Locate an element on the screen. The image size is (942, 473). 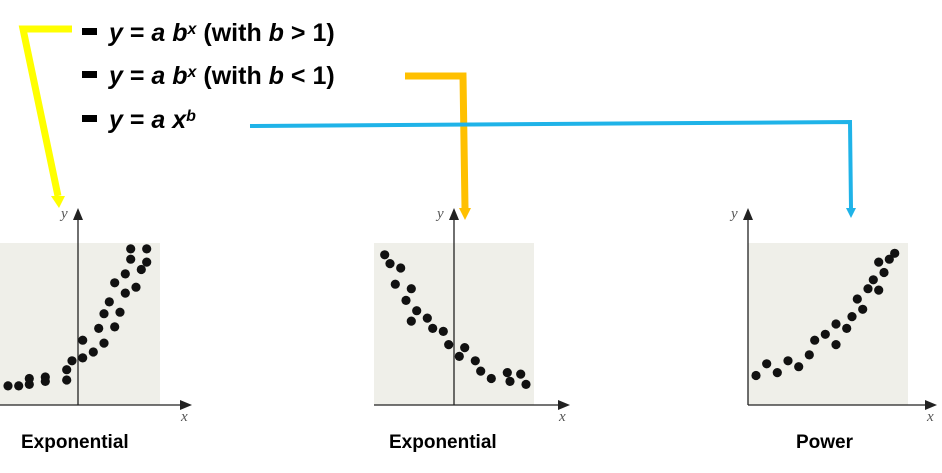
legend-condition-rest: < 1) is located at coordinates (309, 76).